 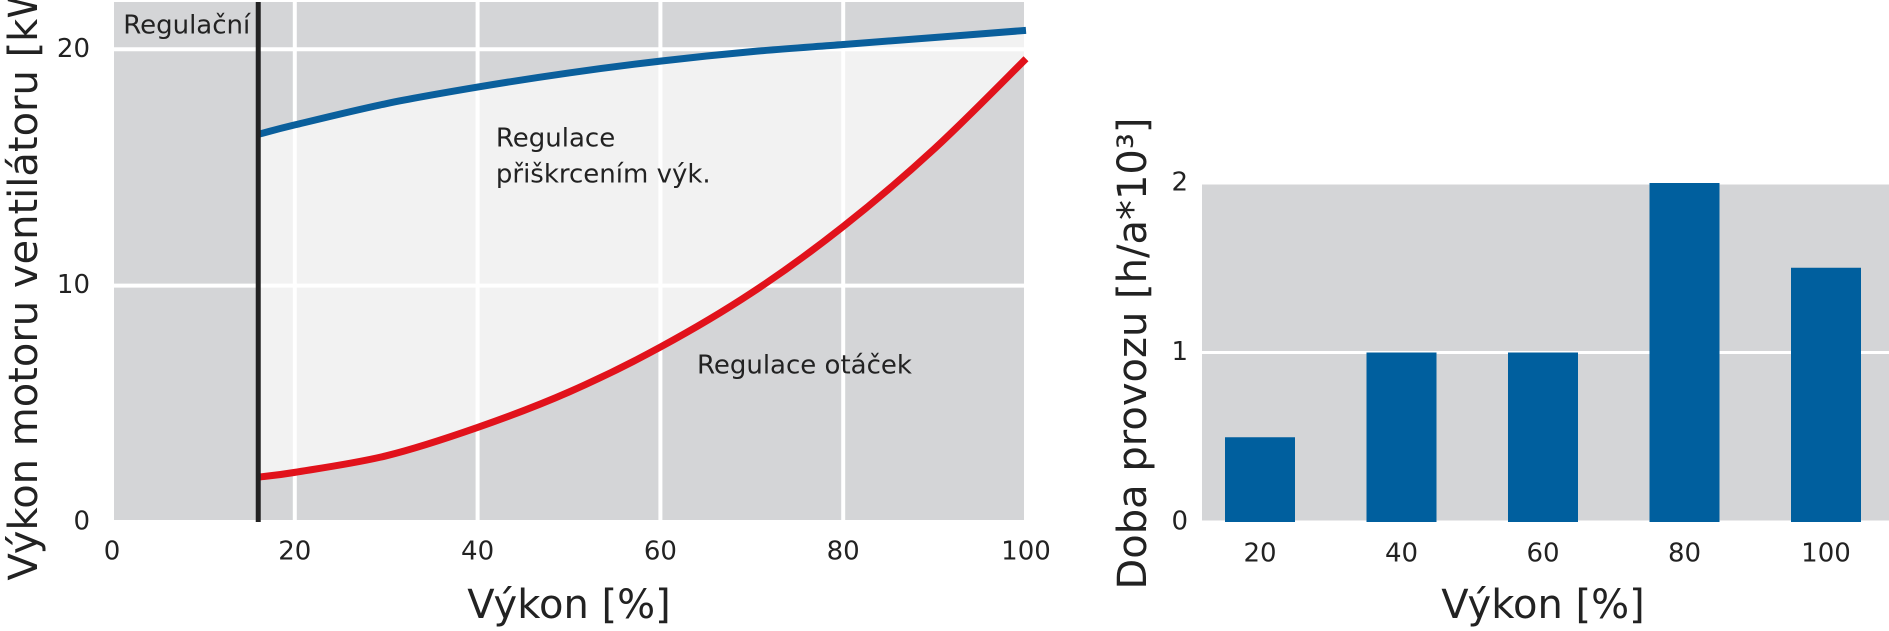 What do you see at coordinates (24, 290) in the screenshot?
I see `y-axis-title: Výkon motoru ventilátoru [kW]` at bounding box center [24, 290].